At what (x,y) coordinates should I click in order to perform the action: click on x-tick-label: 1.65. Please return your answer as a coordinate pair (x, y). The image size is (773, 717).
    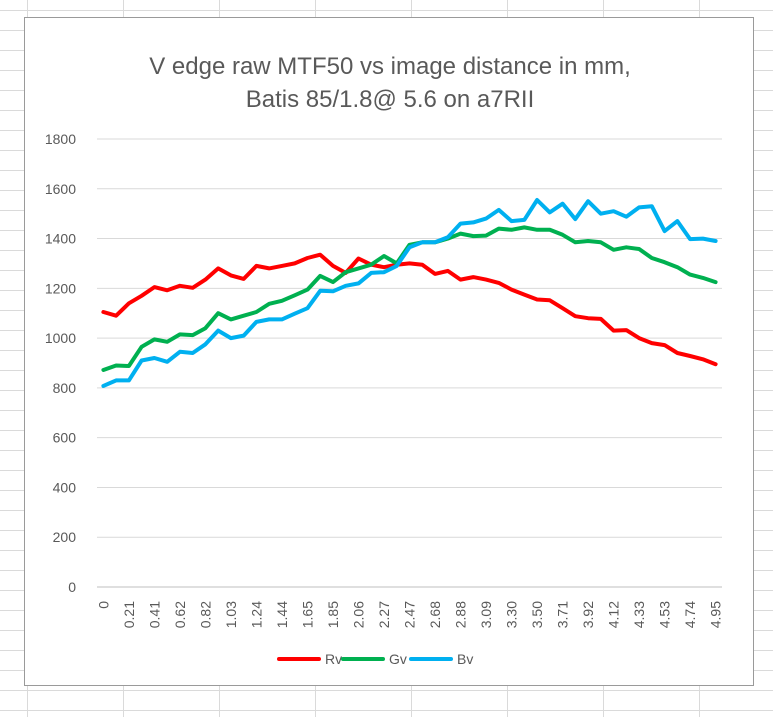
    Looking at the image, I should click on (307, 614).